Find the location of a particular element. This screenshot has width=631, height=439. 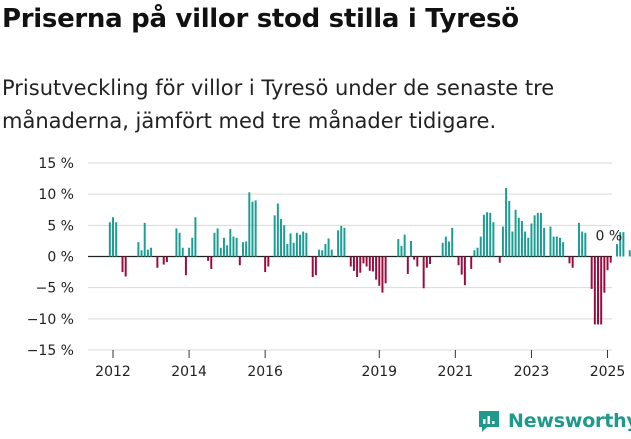

x-tick-label: 2012 is located at coordinates (113, 372).